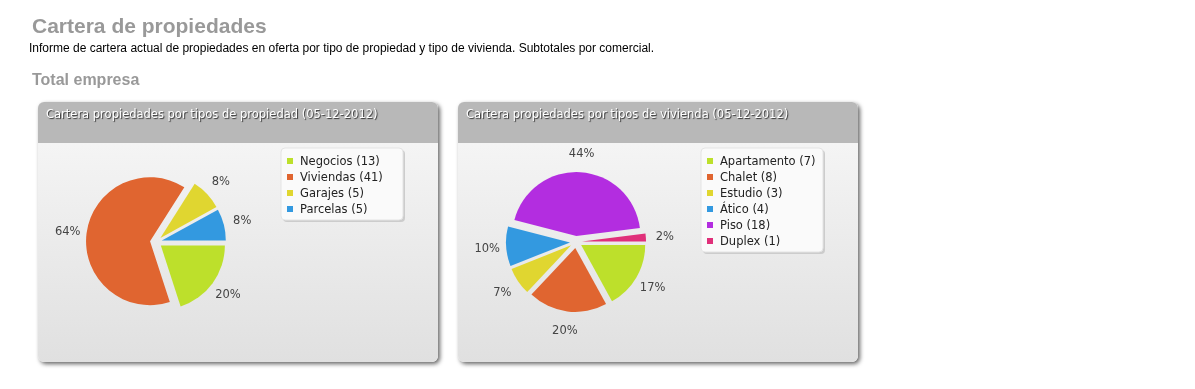 This screenshot has width=1195, height=389. What do you see at coordinates (212, 114) in the screenshot?
I see `chart-title: Cartera propiedades por tipos de propiedad (05-12-2012)` at bounding box center [212, 114].